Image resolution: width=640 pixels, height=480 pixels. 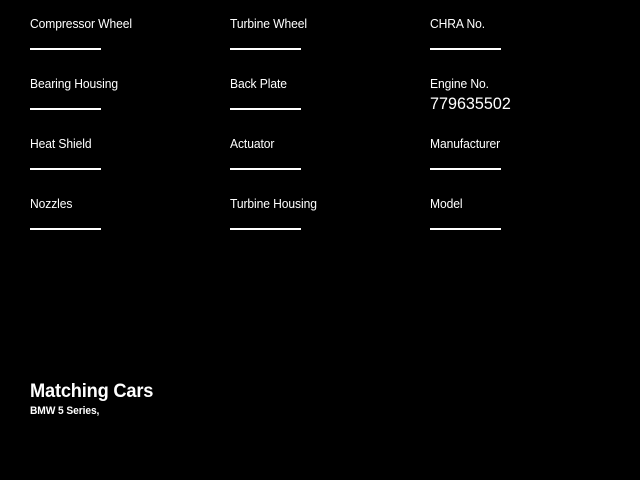 What do you see at coordinates (130, 166) in the screenshot?
I see `spec-field-heat-shield: Heat Shield` at bounding box center [130, 166].